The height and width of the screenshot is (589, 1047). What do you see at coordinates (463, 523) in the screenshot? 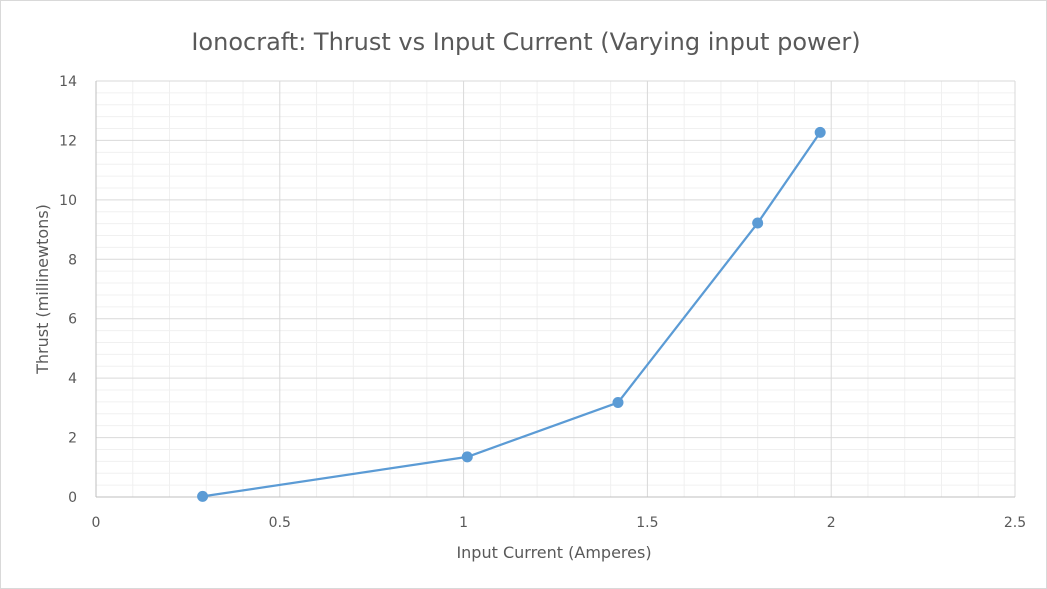
I see `x-tick-label: 1` at bounding box center [463, 523].